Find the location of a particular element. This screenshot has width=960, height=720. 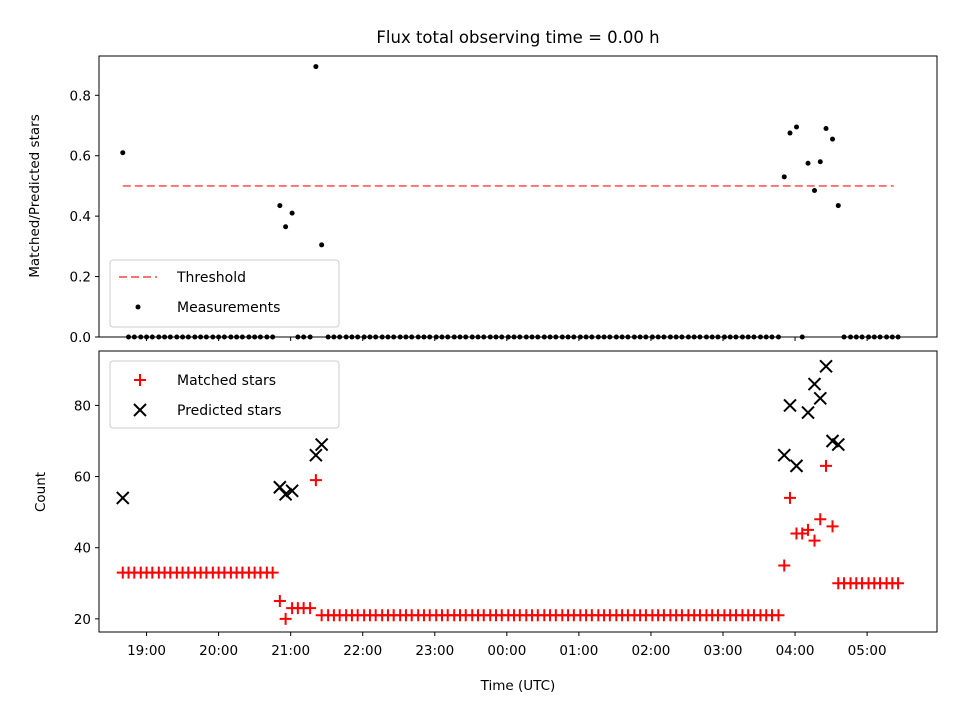

x-tick-label: 21:00 is located at coordinates (290, 651).